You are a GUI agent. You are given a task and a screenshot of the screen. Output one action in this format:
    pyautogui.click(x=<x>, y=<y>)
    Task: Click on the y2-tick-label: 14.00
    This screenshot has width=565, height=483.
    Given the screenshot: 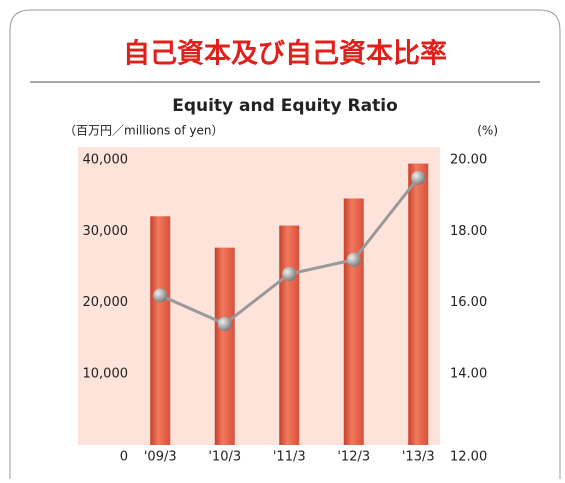 What is the action you would take?
    pyautogui.click(x=468, y=373)
    